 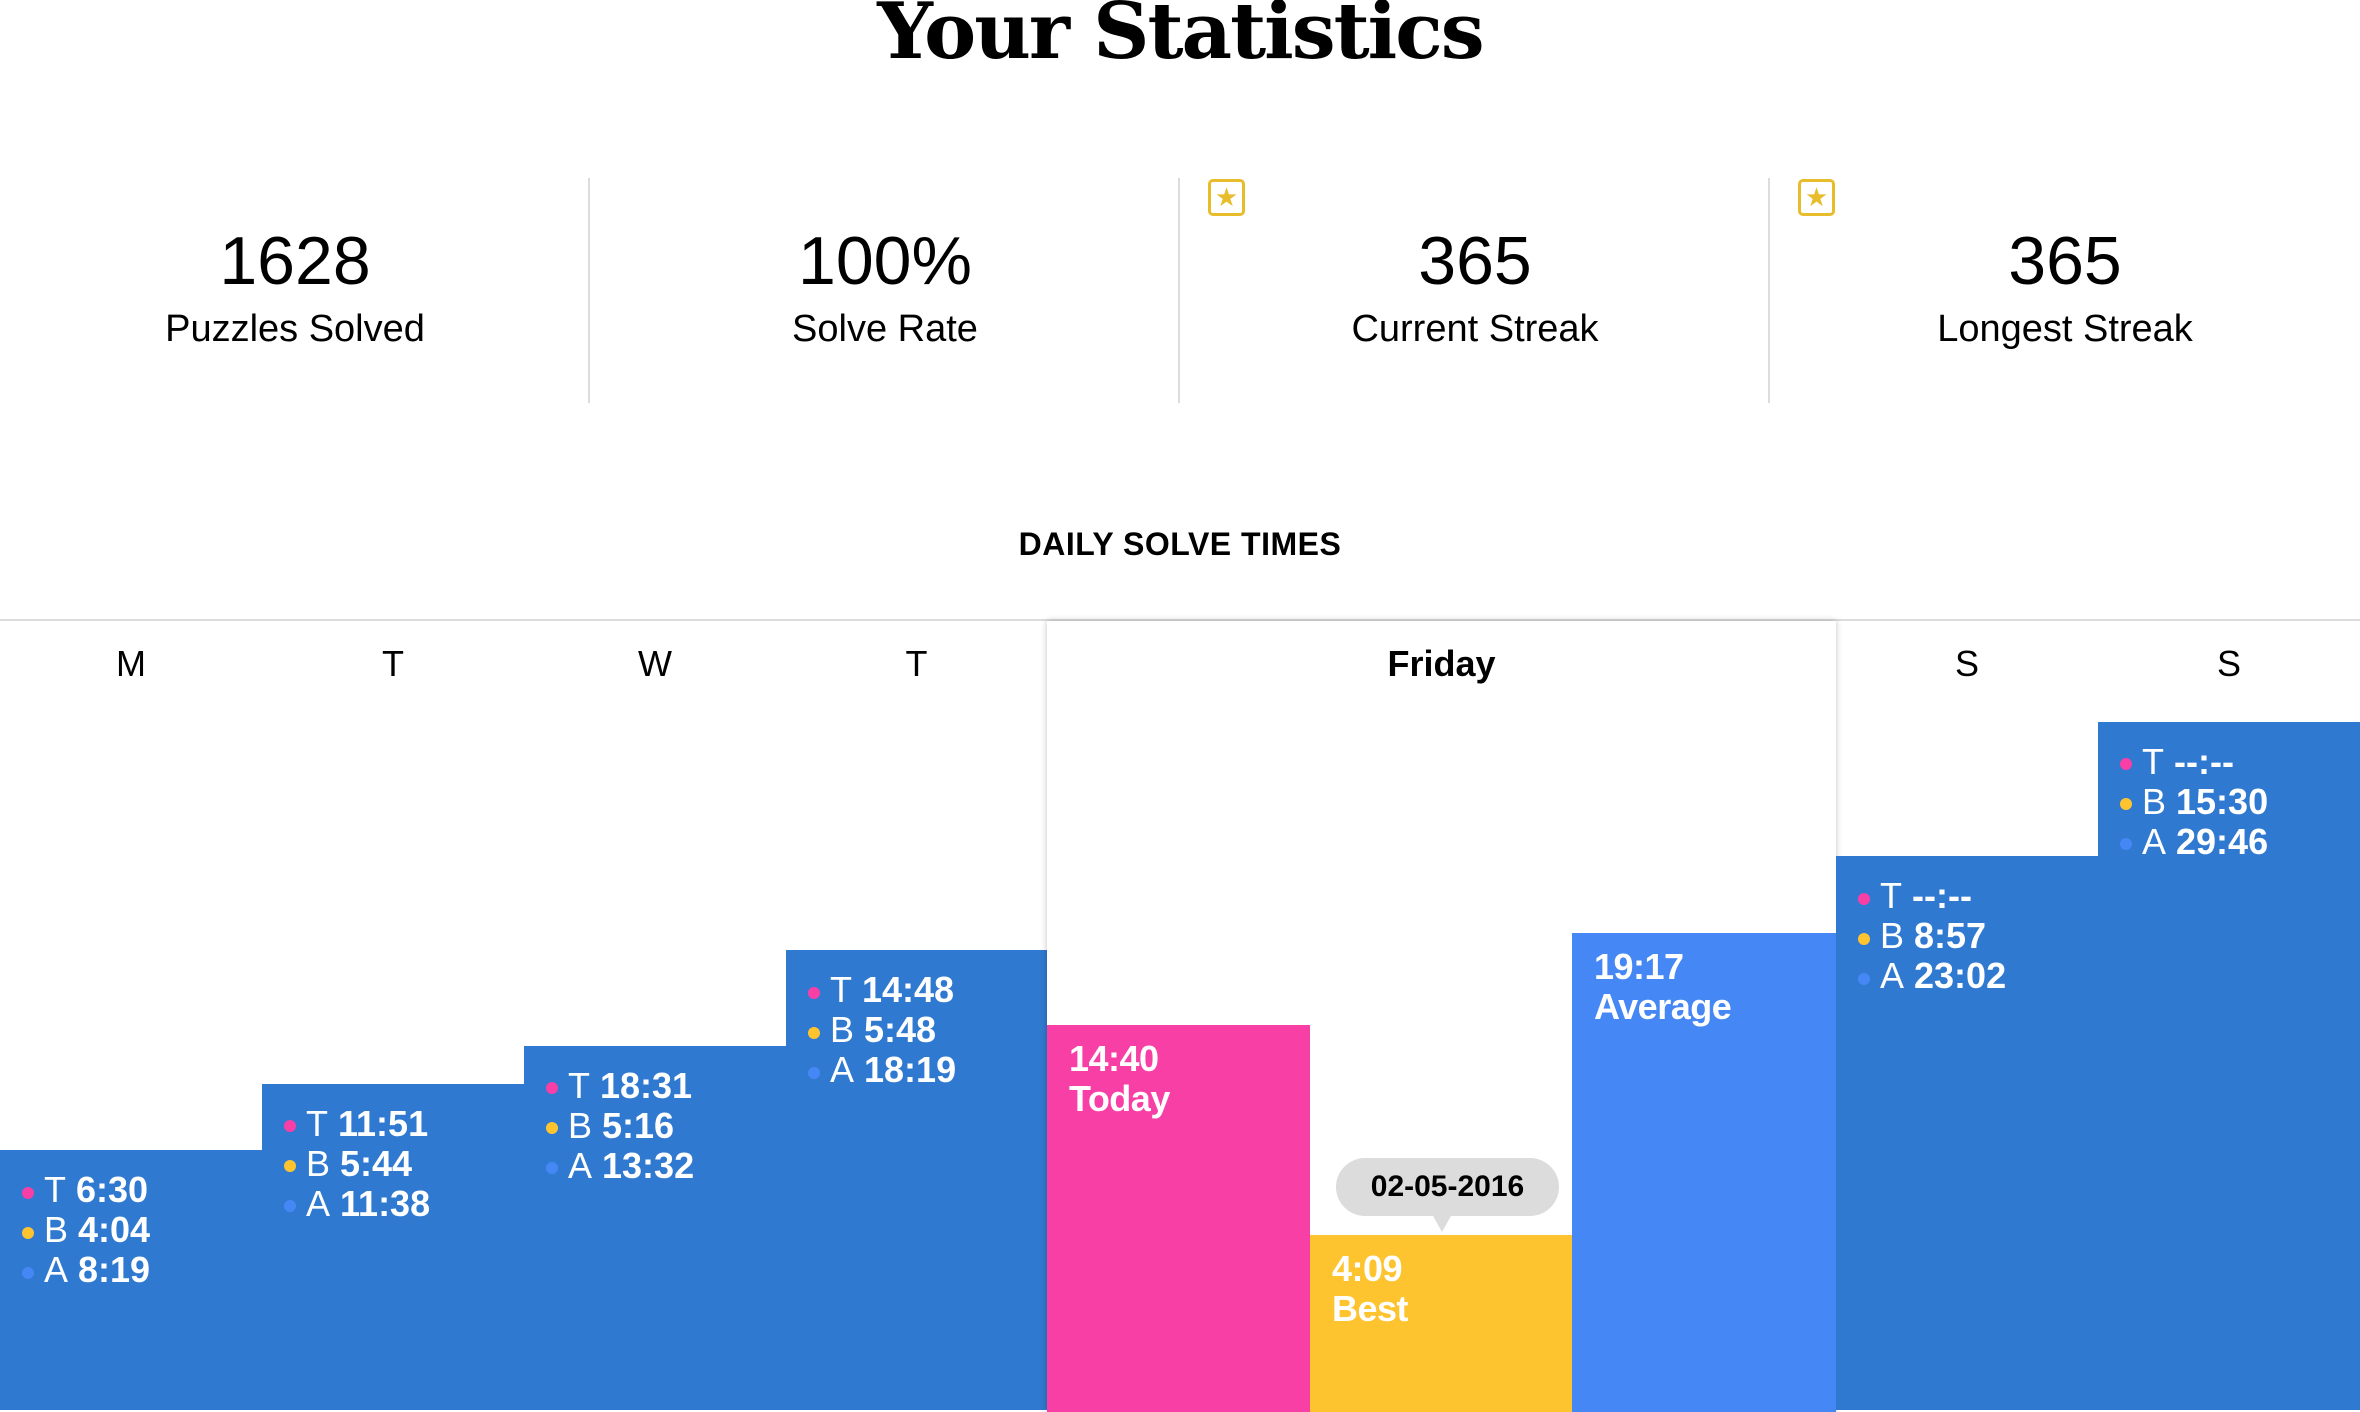 What do you see at coordinates (2065, 261) in the screenshot?
I see `stat-value: 365` at bounding box center [2065, 261].